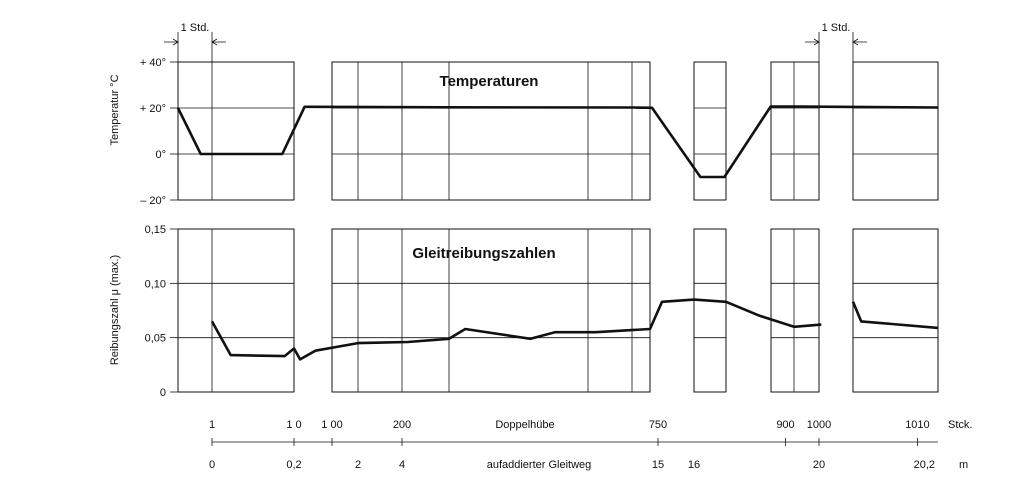  What do you see at coordinates (358, 465) in the screenshot?
I see `x-tick-label-distance-2: 2` at bounding box center [358, 465].